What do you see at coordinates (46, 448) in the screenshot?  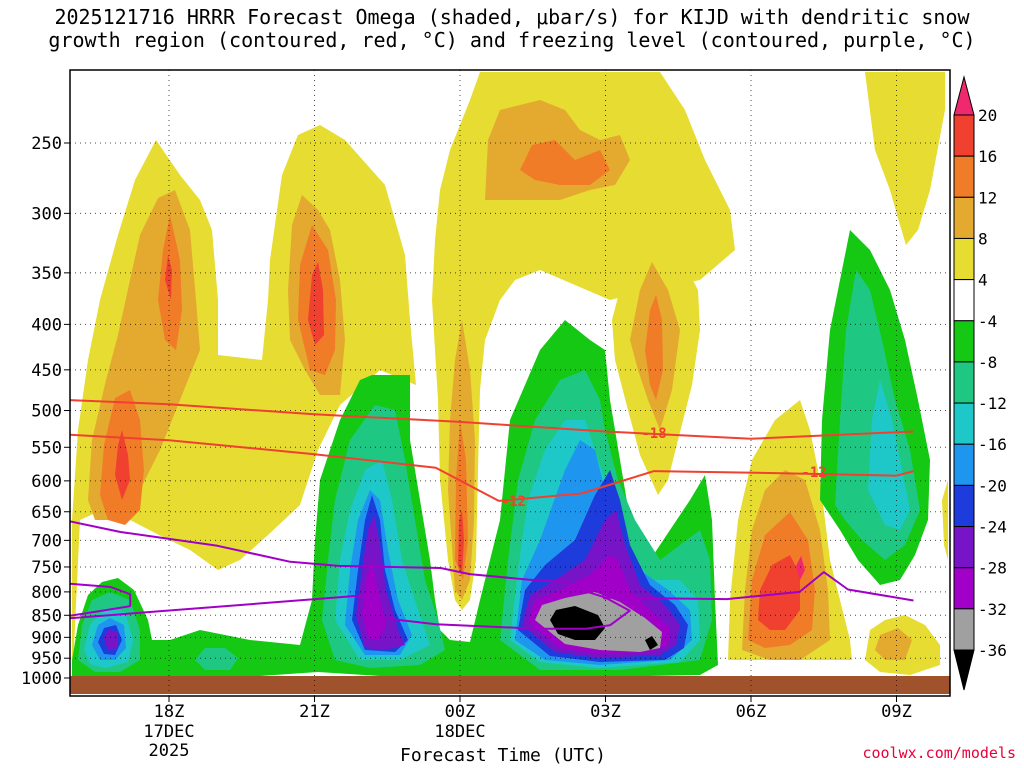 I see `y-tick-label: 550` at bounding box center [46, 448].